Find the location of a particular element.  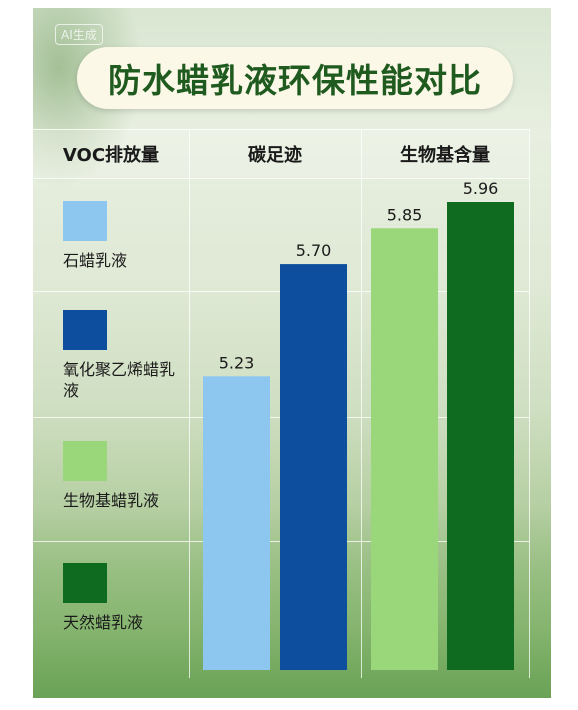

legend-label: 氧化聚乙烯蜡乳液 is located at coordinates (119, 380).